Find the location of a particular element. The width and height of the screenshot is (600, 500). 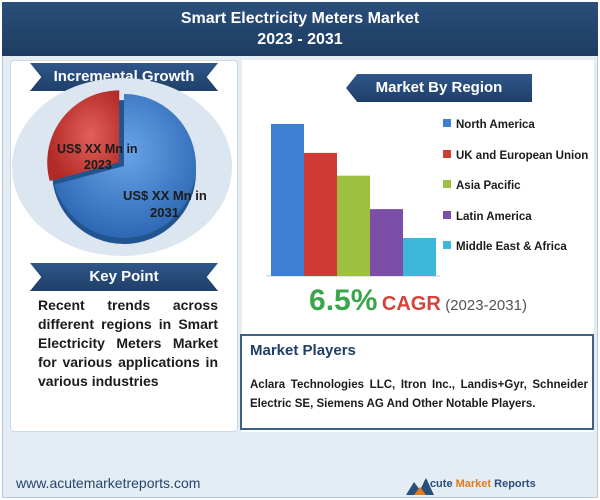

key-point-label: Key Point is located at coordinates (124, 276).